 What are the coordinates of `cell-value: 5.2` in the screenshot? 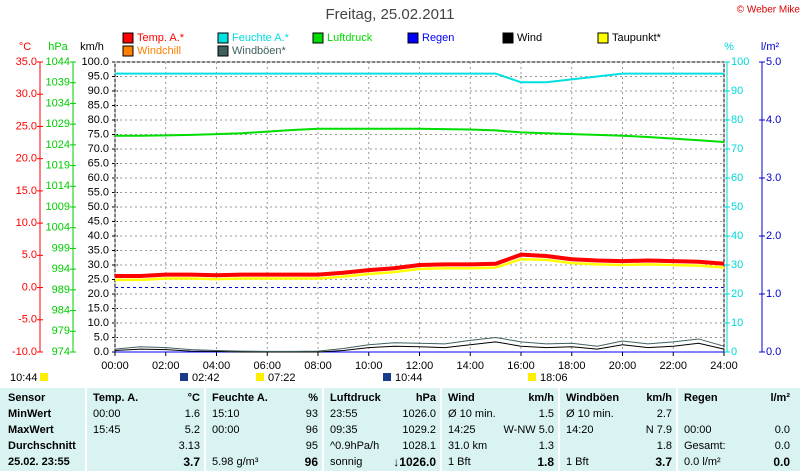 It's located at (192, 430).